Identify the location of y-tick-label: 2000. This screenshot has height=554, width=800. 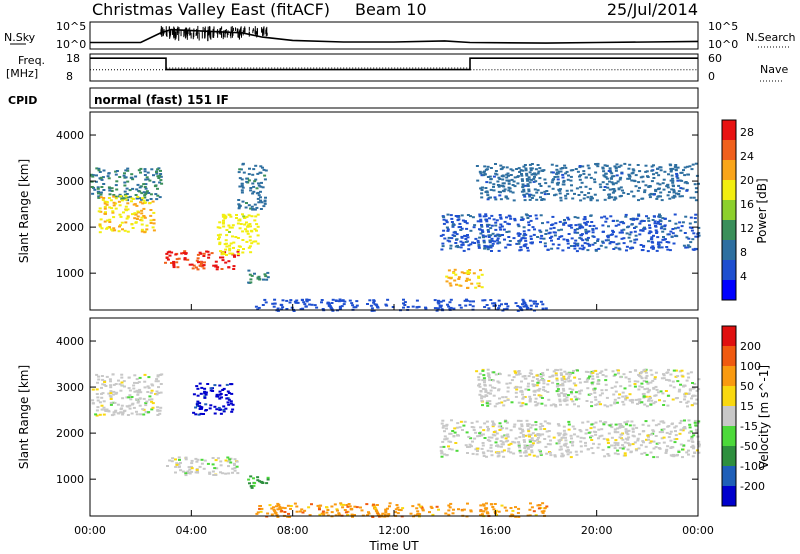
(70, 433).